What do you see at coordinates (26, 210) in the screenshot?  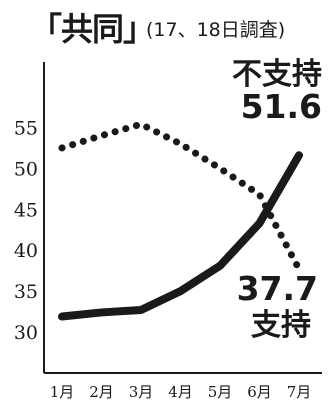 I see `y-tick-label: 45` at bounding box center [26, 210].